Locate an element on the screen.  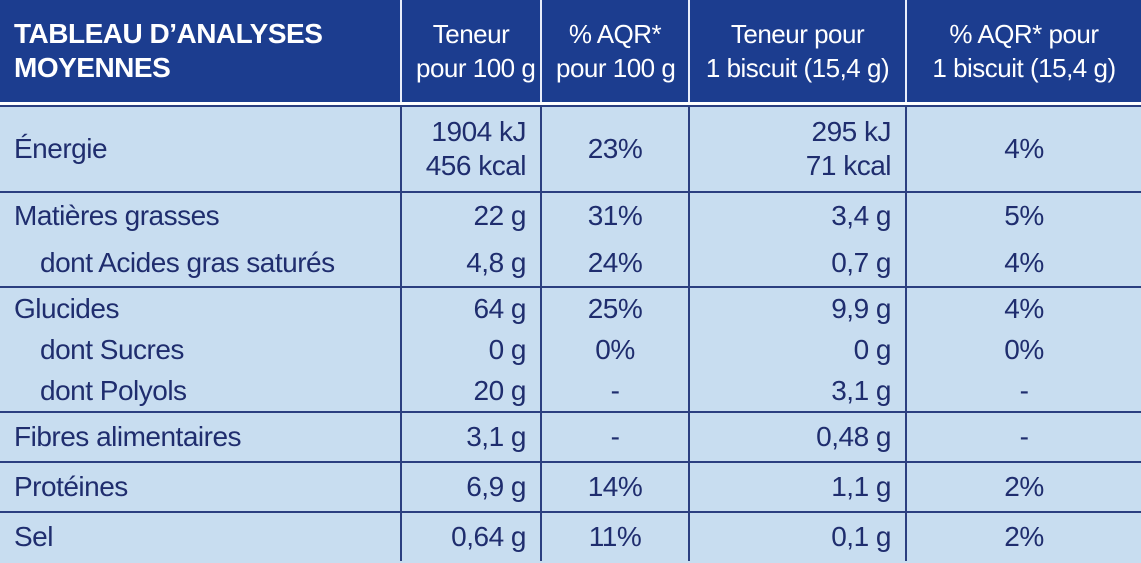
value: 3,1 g is located at coordinates (496, 436).